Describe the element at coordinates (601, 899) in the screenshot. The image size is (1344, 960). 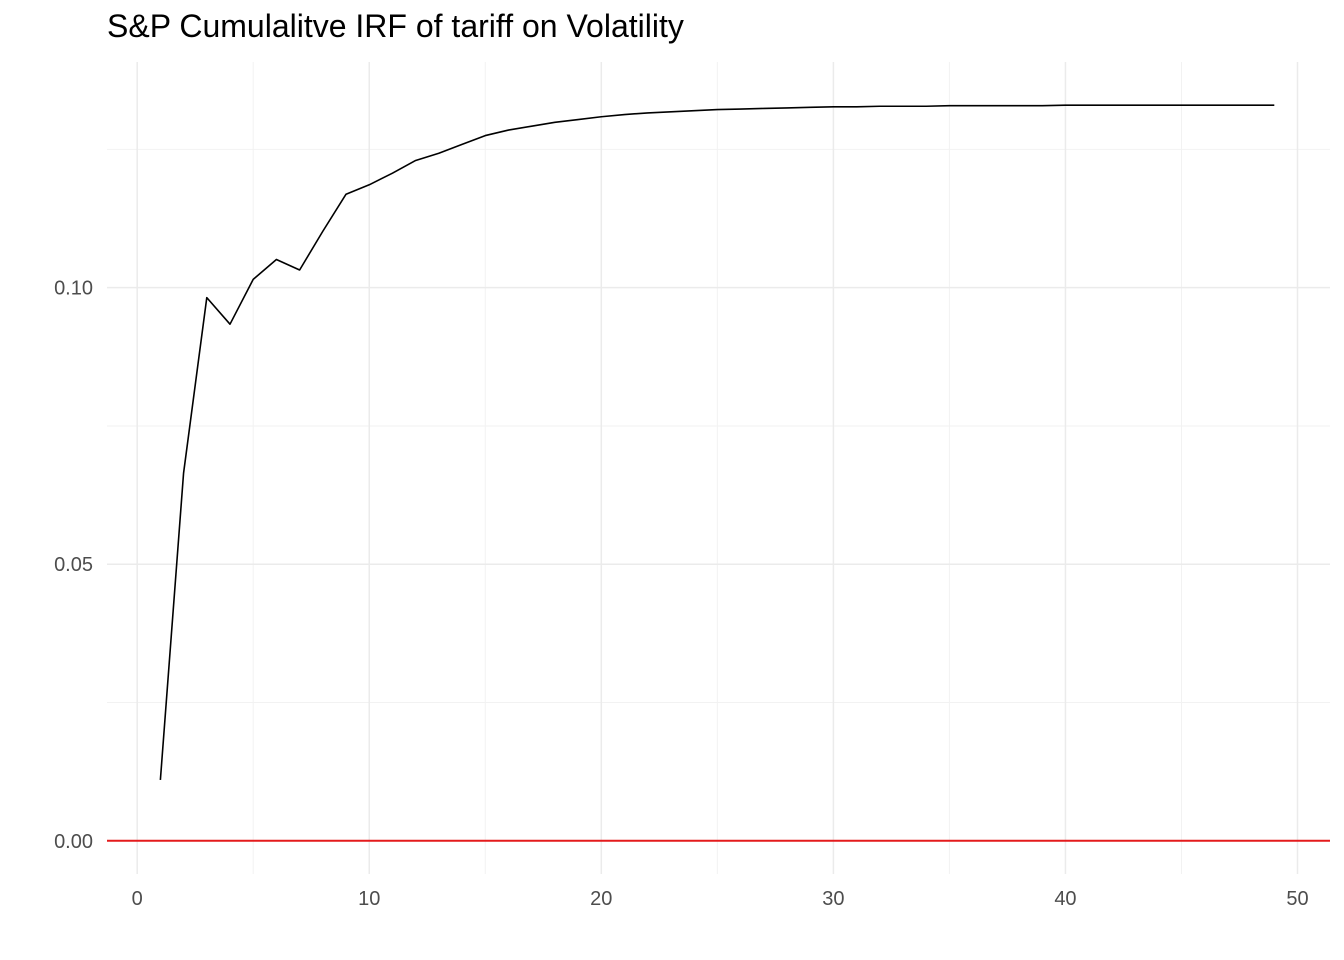
I see `x-tick-label: 20` at that location.